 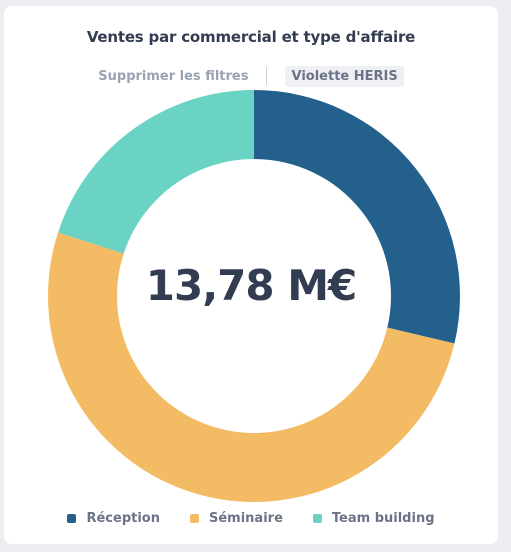 I want to click on legend-item: Séminaire, so click(x=236, y=518).